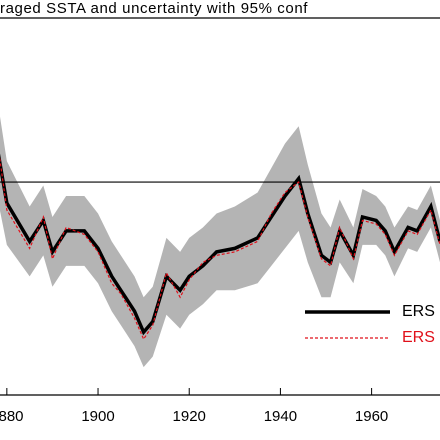 The image size is (440, 440). Describe the element at coordinates (371, 416) in the screenshot. I see `x-tick-label: 1960` at that location.